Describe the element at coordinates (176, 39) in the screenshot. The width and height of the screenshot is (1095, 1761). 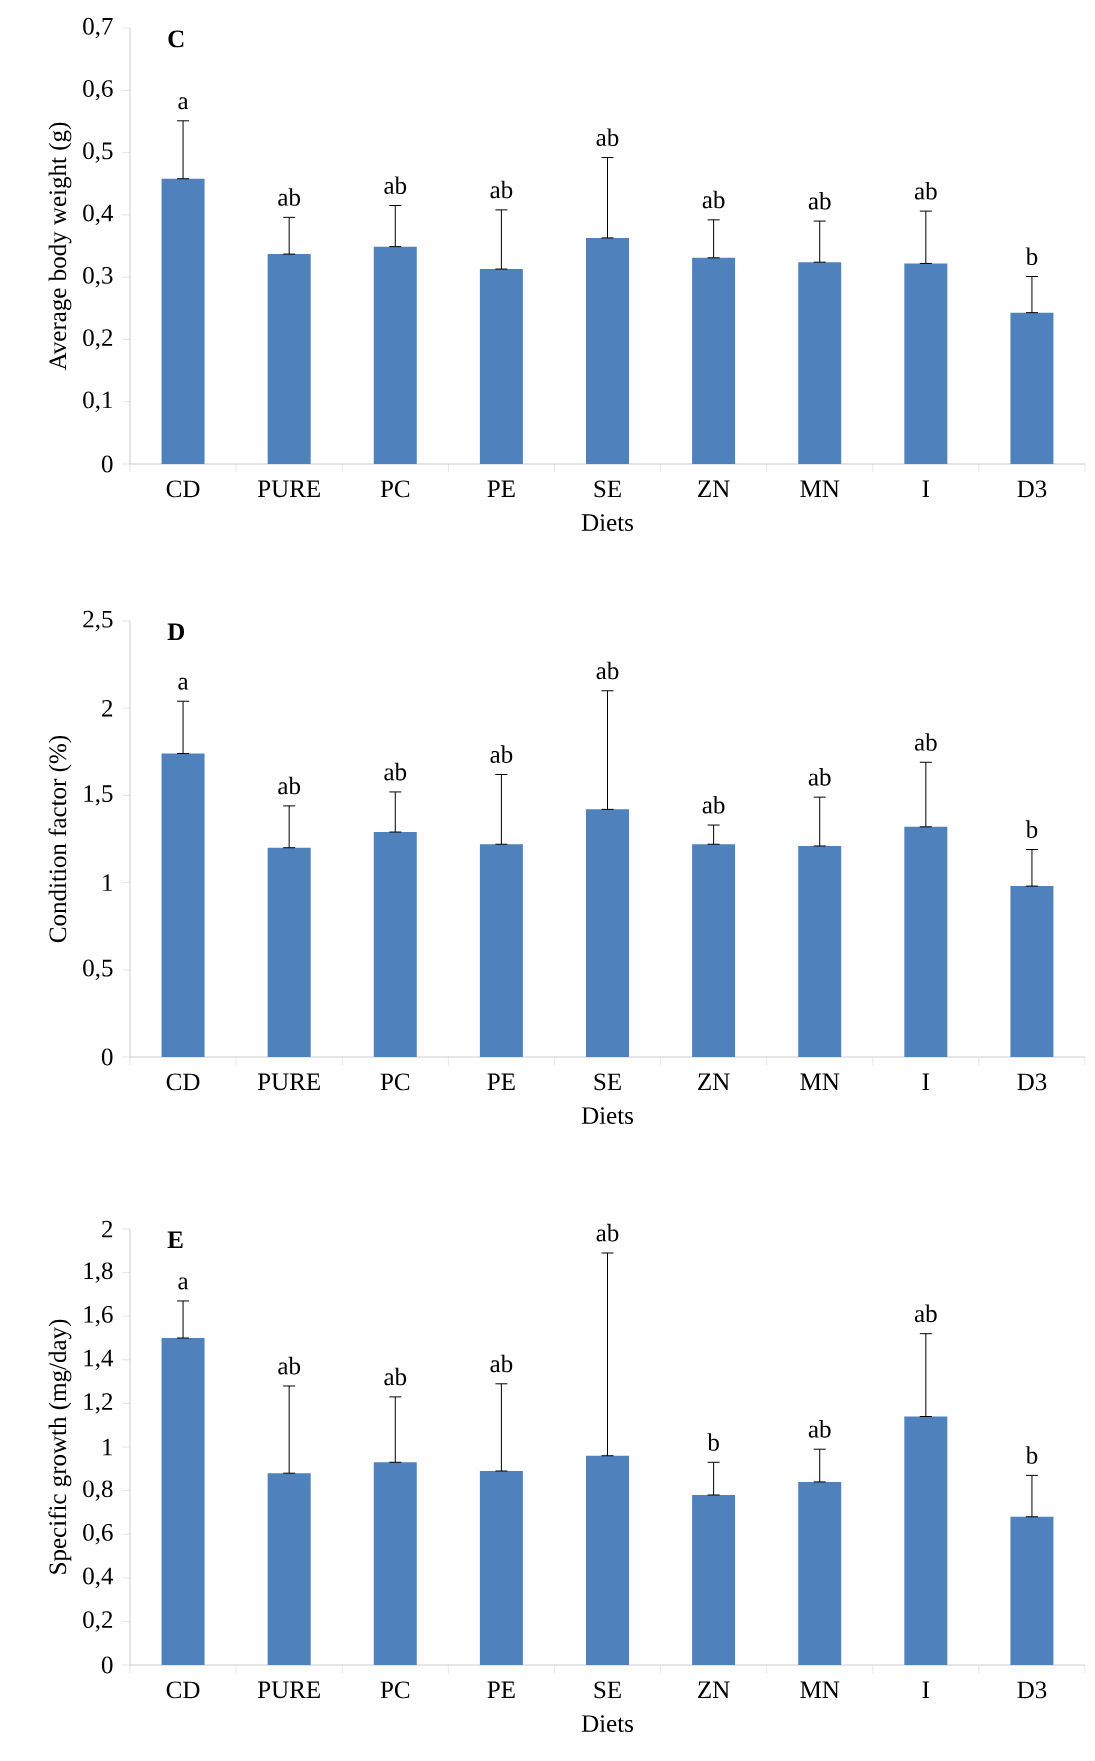
I see `chart-title: C` at that location.